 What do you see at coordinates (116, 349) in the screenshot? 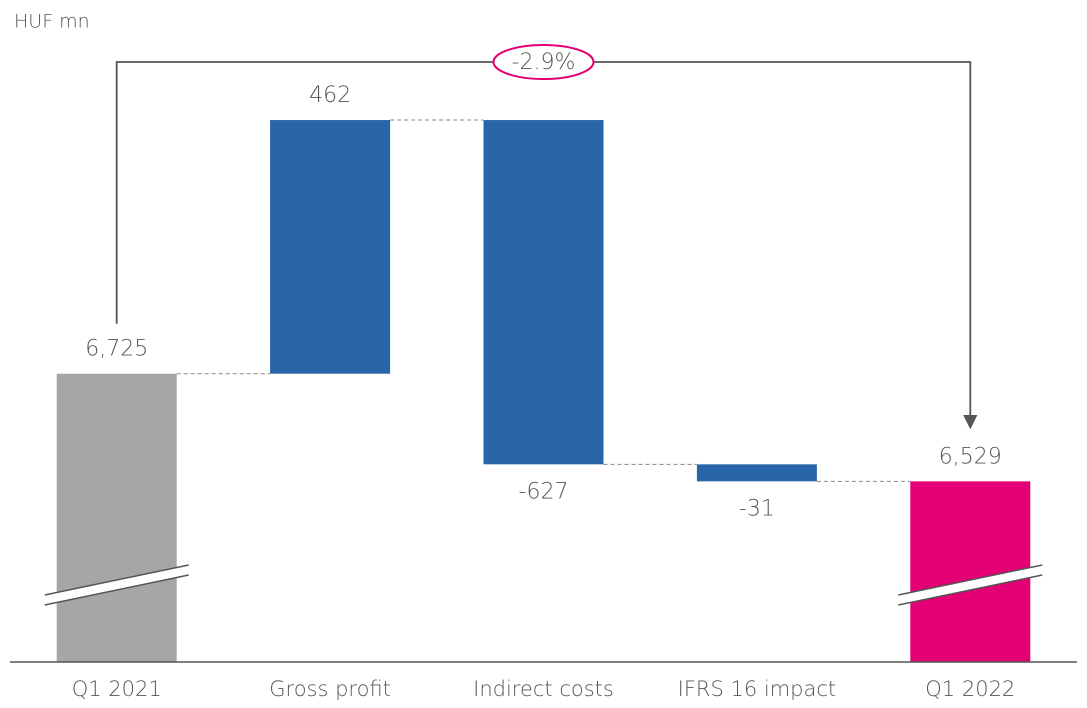
I see `data-label: 6,725` at bounding box center [116, 349].